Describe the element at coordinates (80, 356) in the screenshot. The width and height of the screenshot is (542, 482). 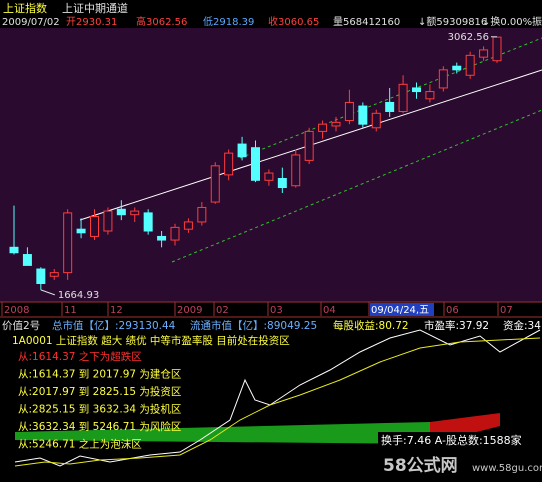
I see `zone: 从:1614.37 之下为超跌区` at that location.